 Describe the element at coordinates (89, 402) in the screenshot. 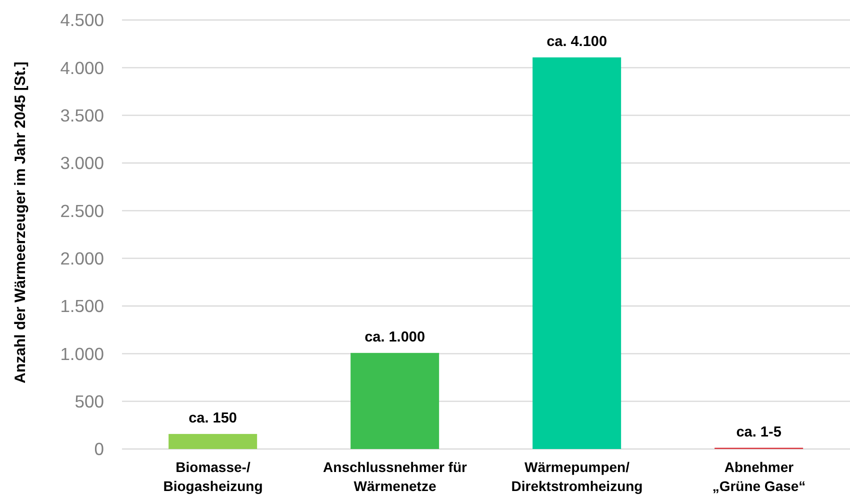

I see `y-tick-label: 500` at that location.